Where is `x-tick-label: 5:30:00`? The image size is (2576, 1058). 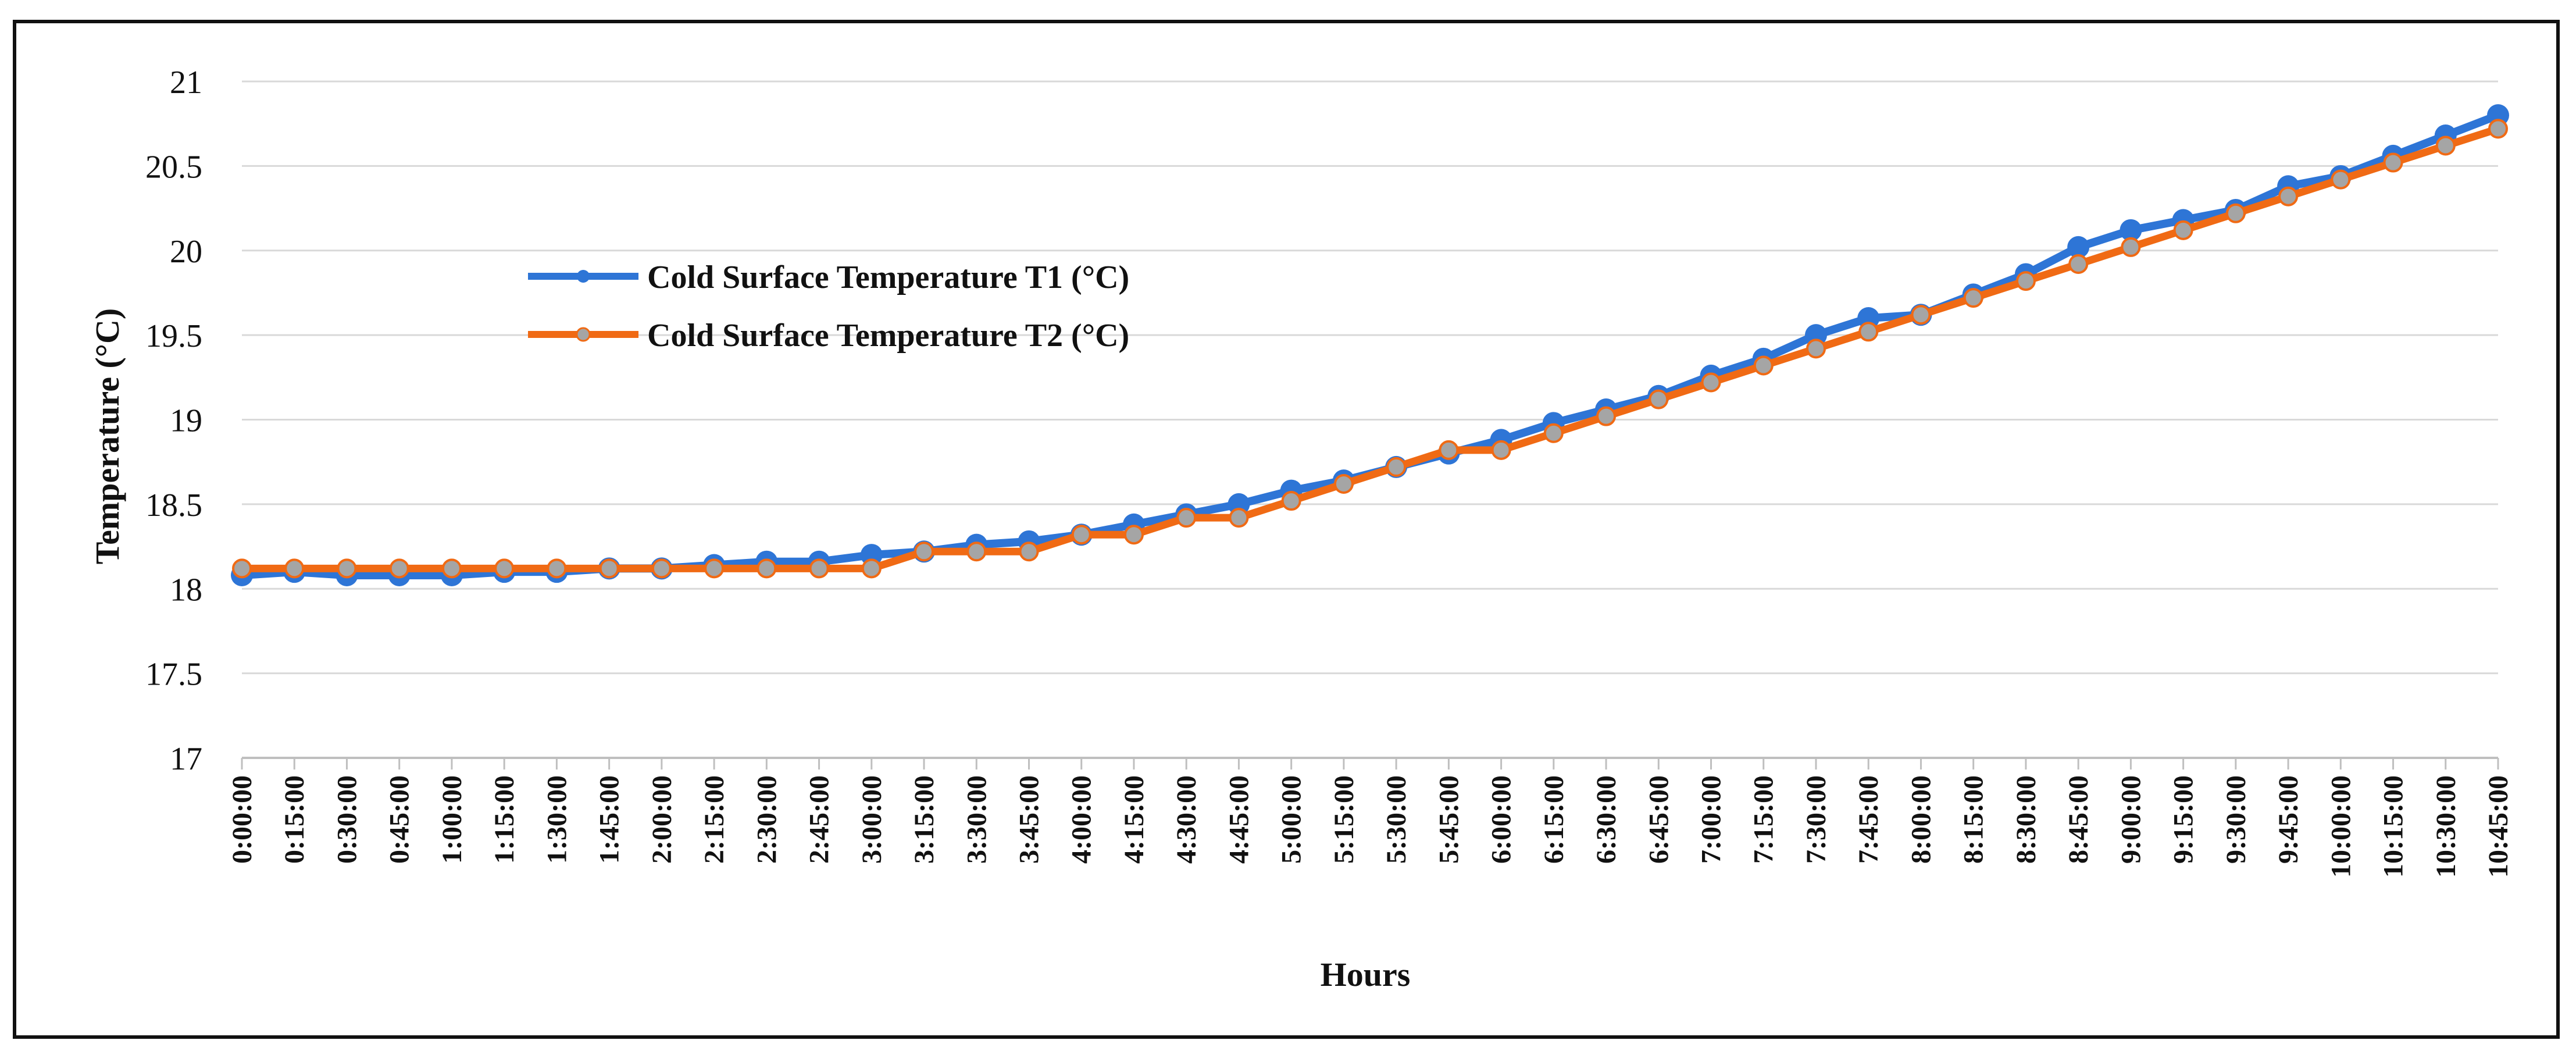
x-tick-label: 5:30:00 is located at coordinates (1397, 819).